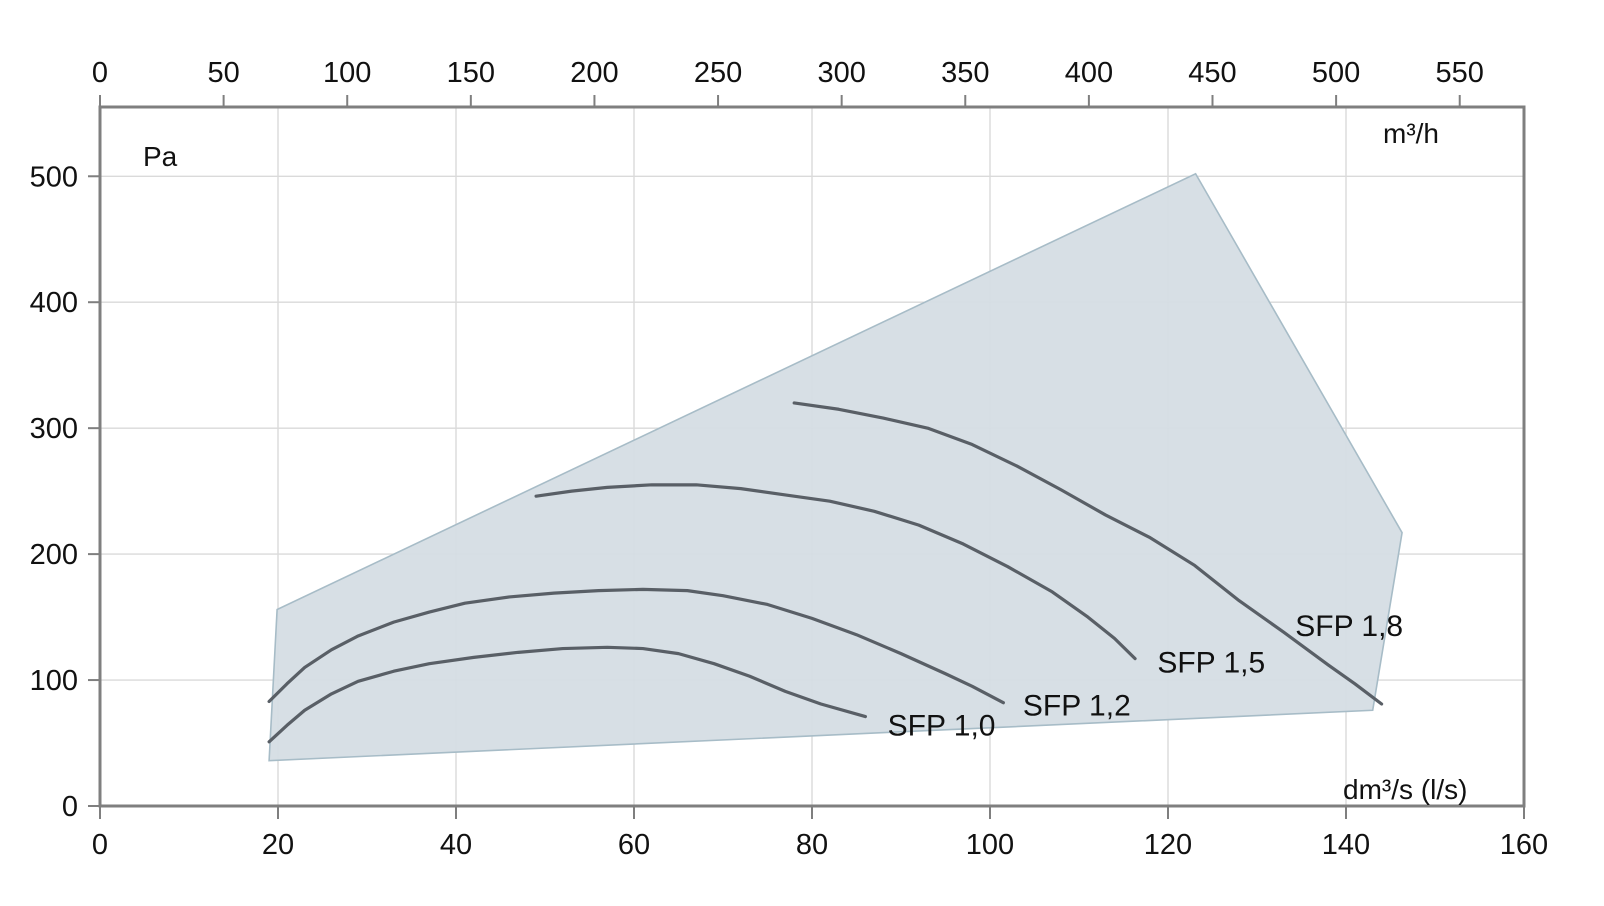 This screenshot has width=1604, height=906. Describe the element at coordinates (1346, 845) in the screenshot. I see `bottom-axis-tick-label: 140` at that location.